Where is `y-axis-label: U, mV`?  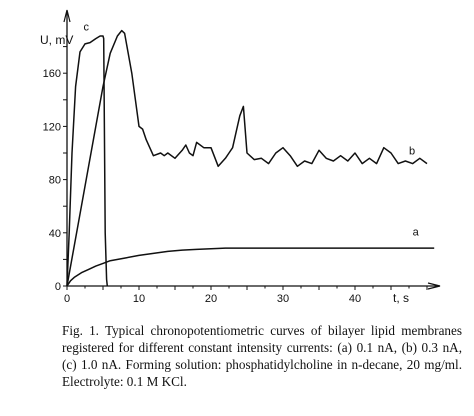
y-axis-label: U, mV is located at coordinates (56, 40).